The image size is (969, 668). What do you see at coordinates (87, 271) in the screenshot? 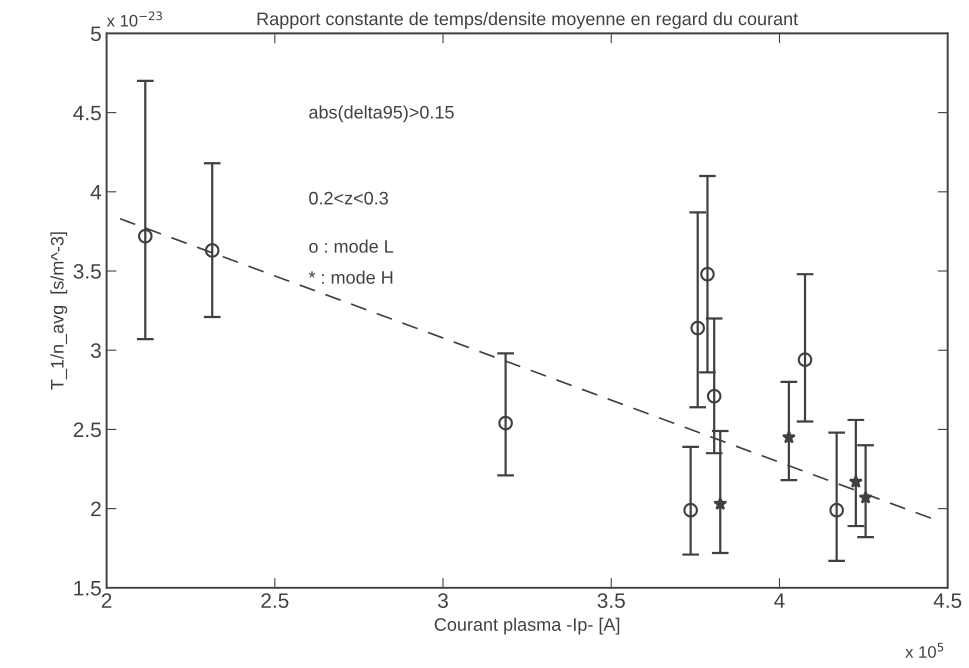
I see `y-tick-label: 3.5` at bounding box center [87, 271].